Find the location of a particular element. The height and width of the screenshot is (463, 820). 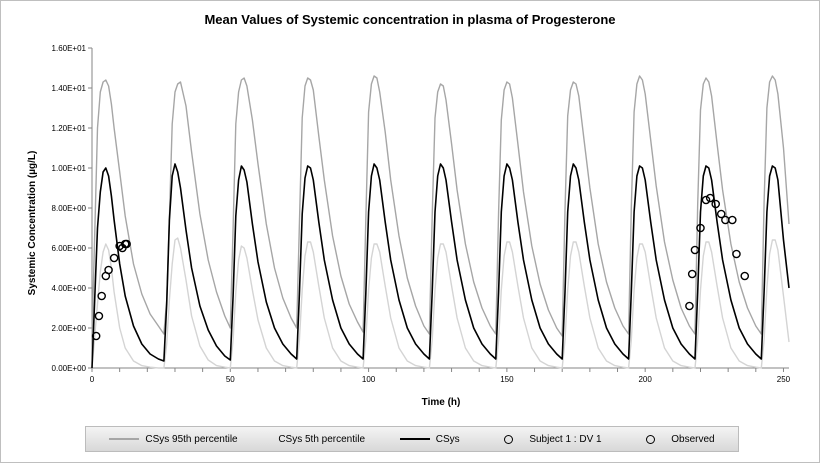

legend-label: CSys is located at coordinates (447, 439).